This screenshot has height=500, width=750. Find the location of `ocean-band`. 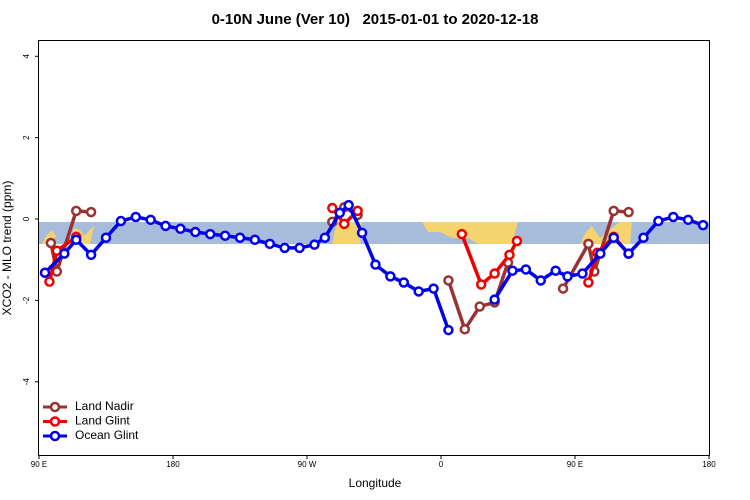

ocean-band is located at coordinates (374, 233).